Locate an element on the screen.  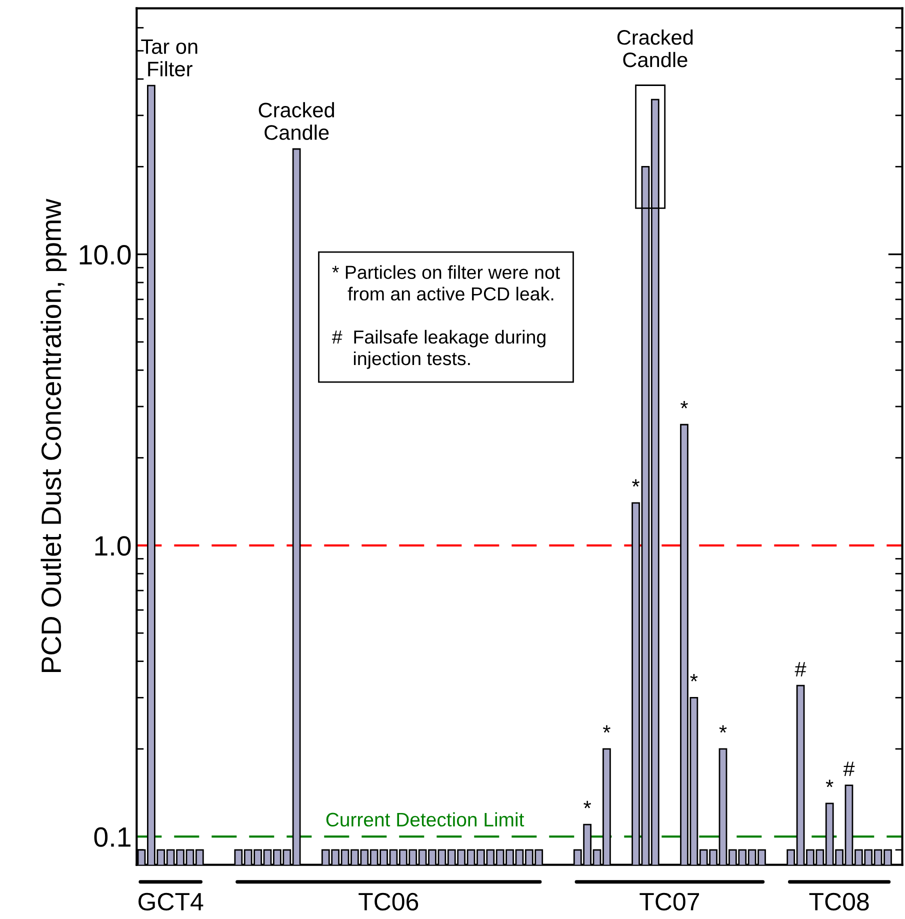
text: GCT4 is located at coordinates (171, 901).